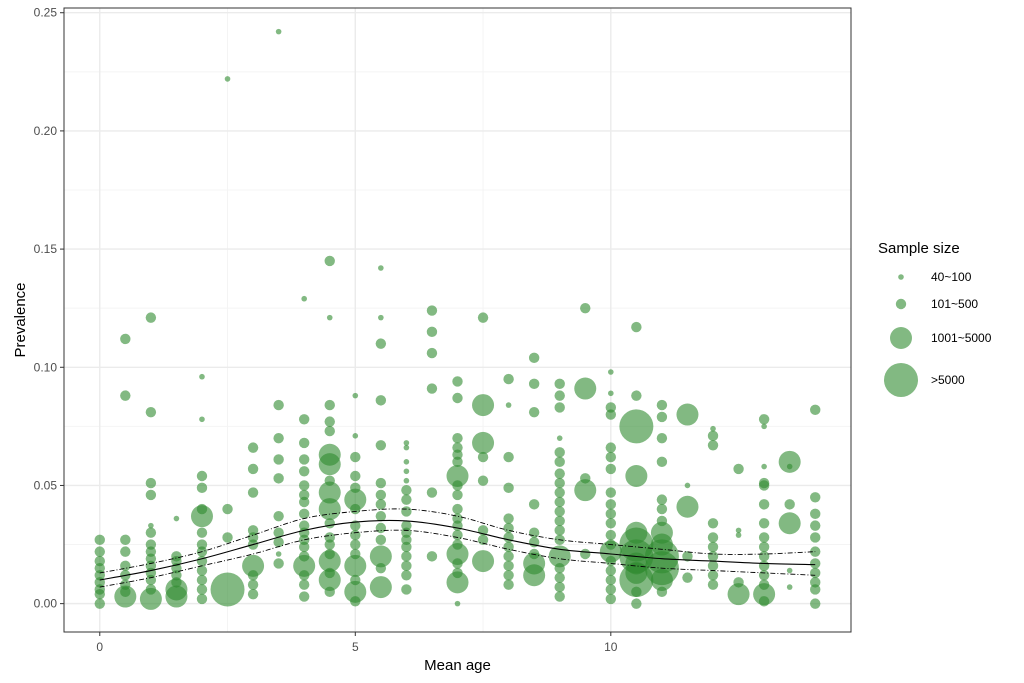 The image size is (1024, 683). I want to click on y-tick-label: 0.15, so click(46, 249).